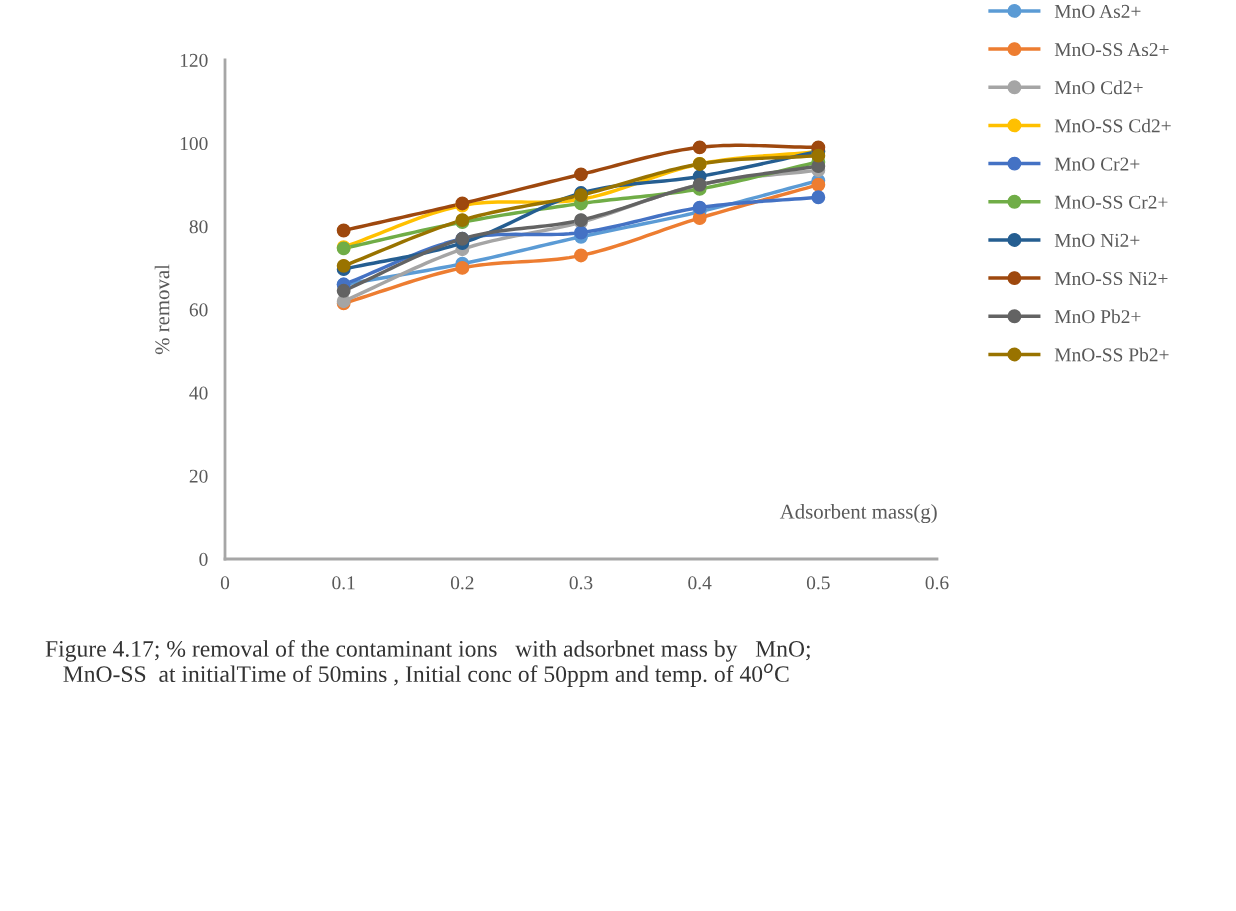 Image resolution: width=1236 pixels, height=911 pixels. Describe the element at coordinates (1098, 87) in the screenshot. I see `legend-label: MnO Cd2+` at that location.